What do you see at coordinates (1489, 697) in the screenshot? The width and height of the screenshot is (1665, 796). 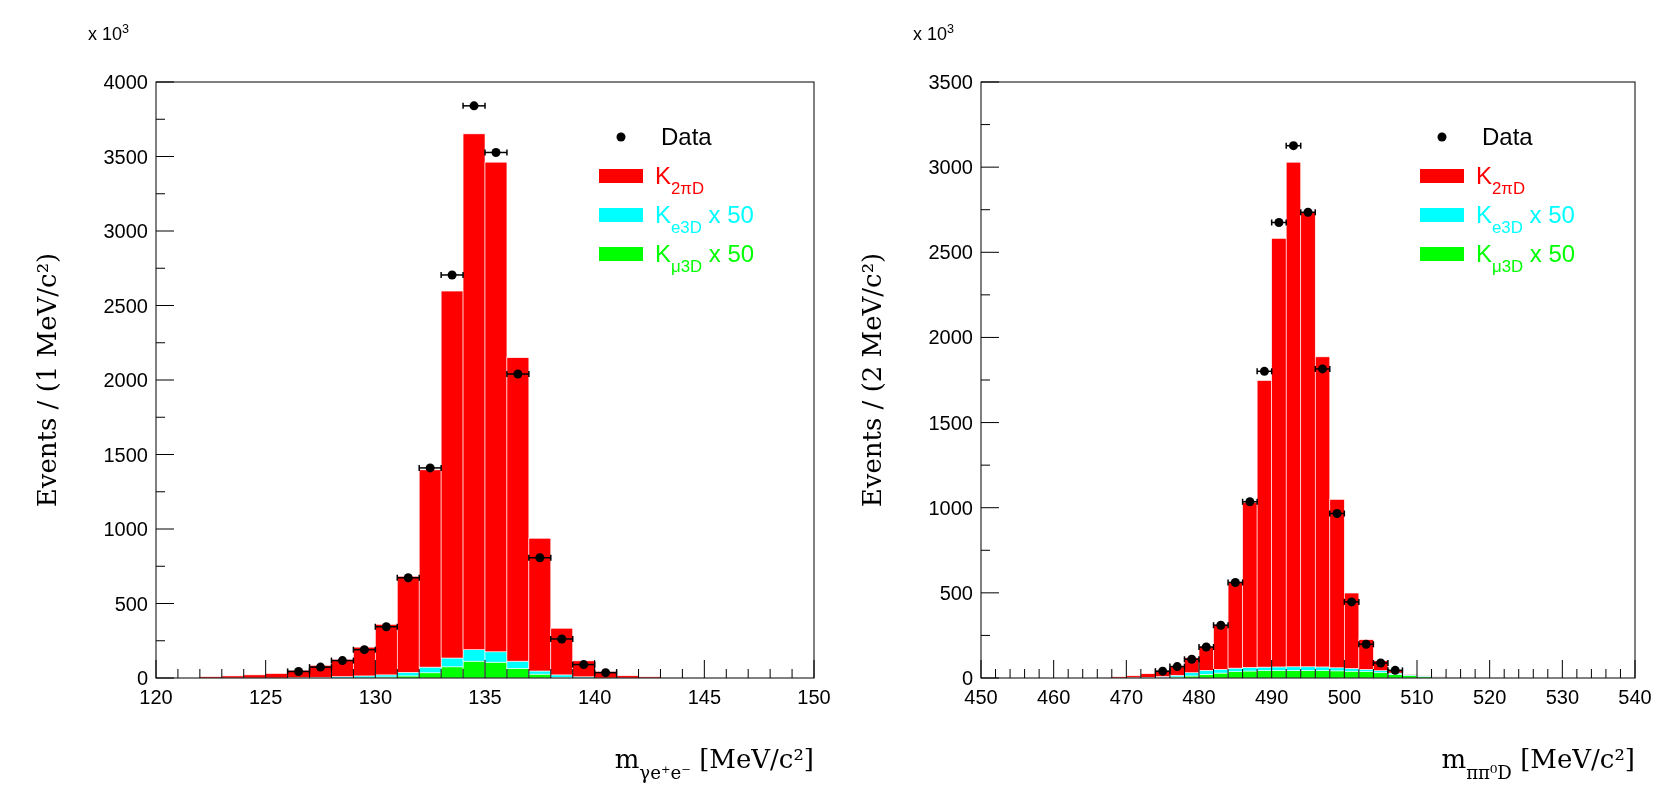 I see `x-tick-label: 520` at bounding box center [1489, 697].